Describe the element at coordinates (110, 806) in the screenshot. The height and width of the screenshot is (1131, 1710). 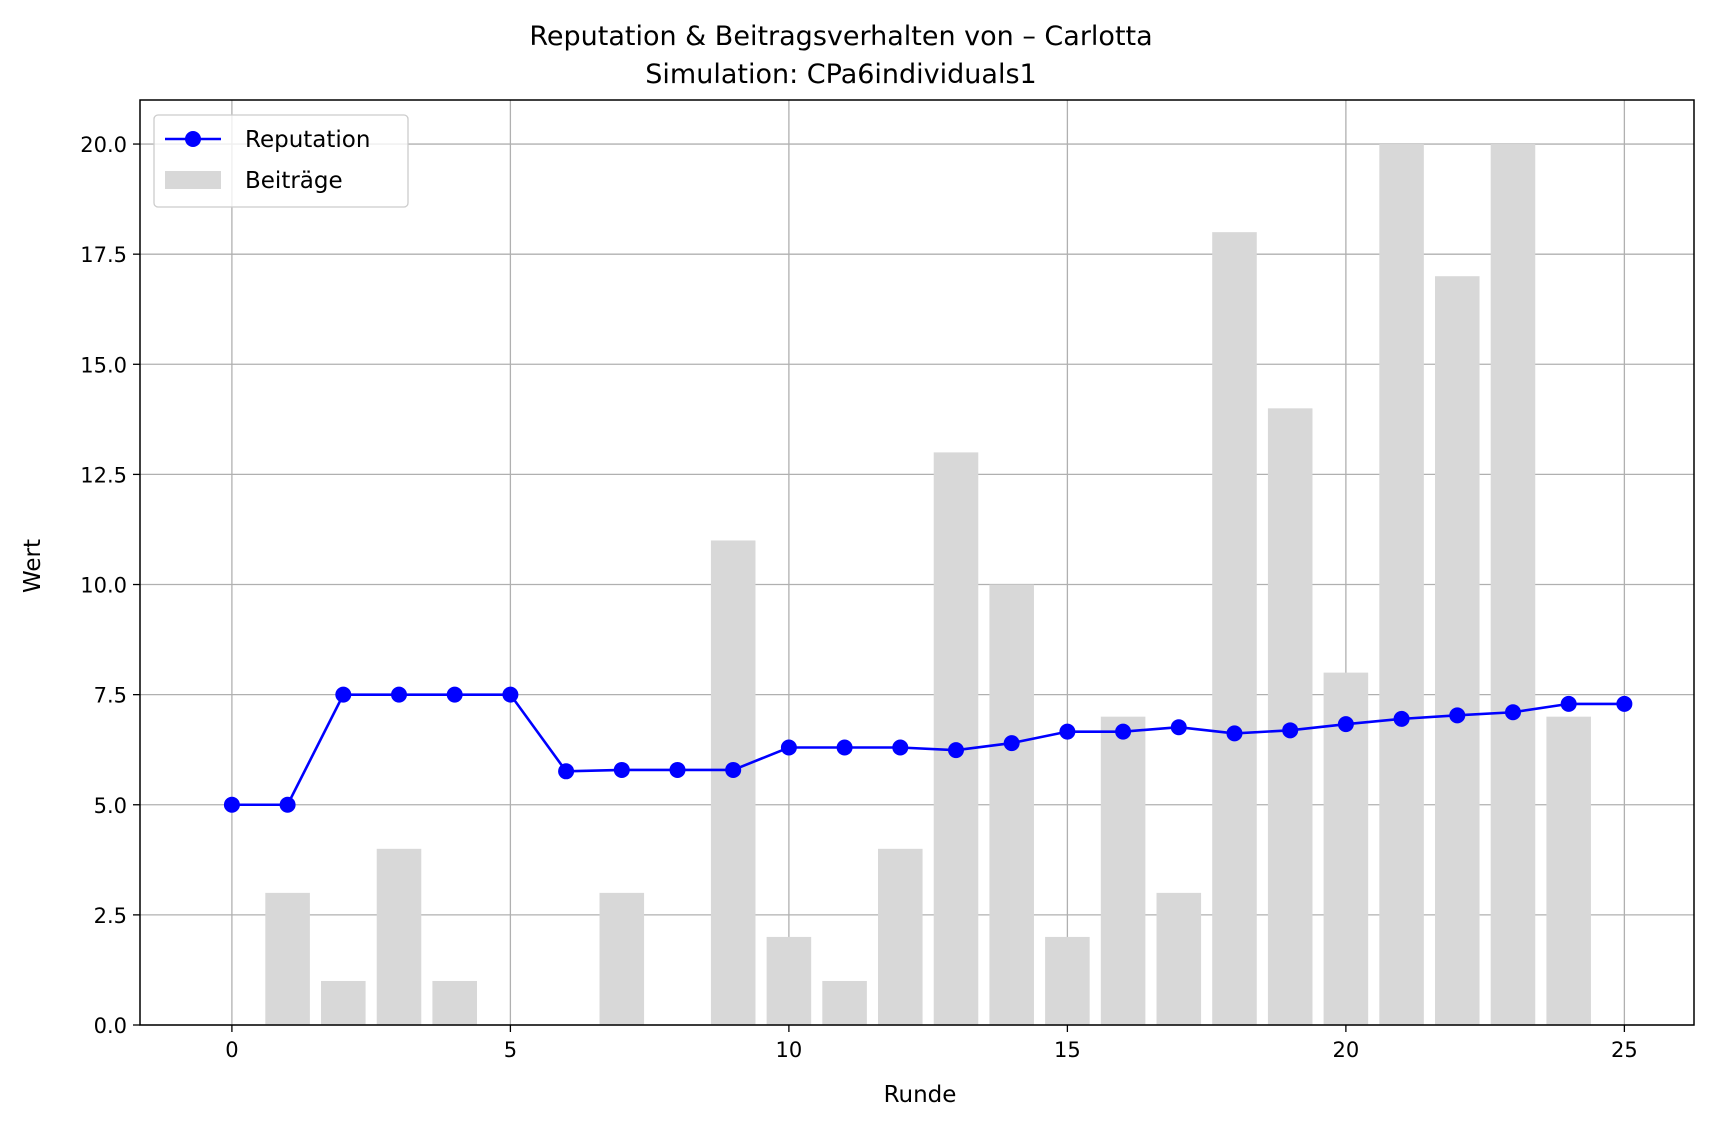
I see `y-tick-label: 5.0` at that location.